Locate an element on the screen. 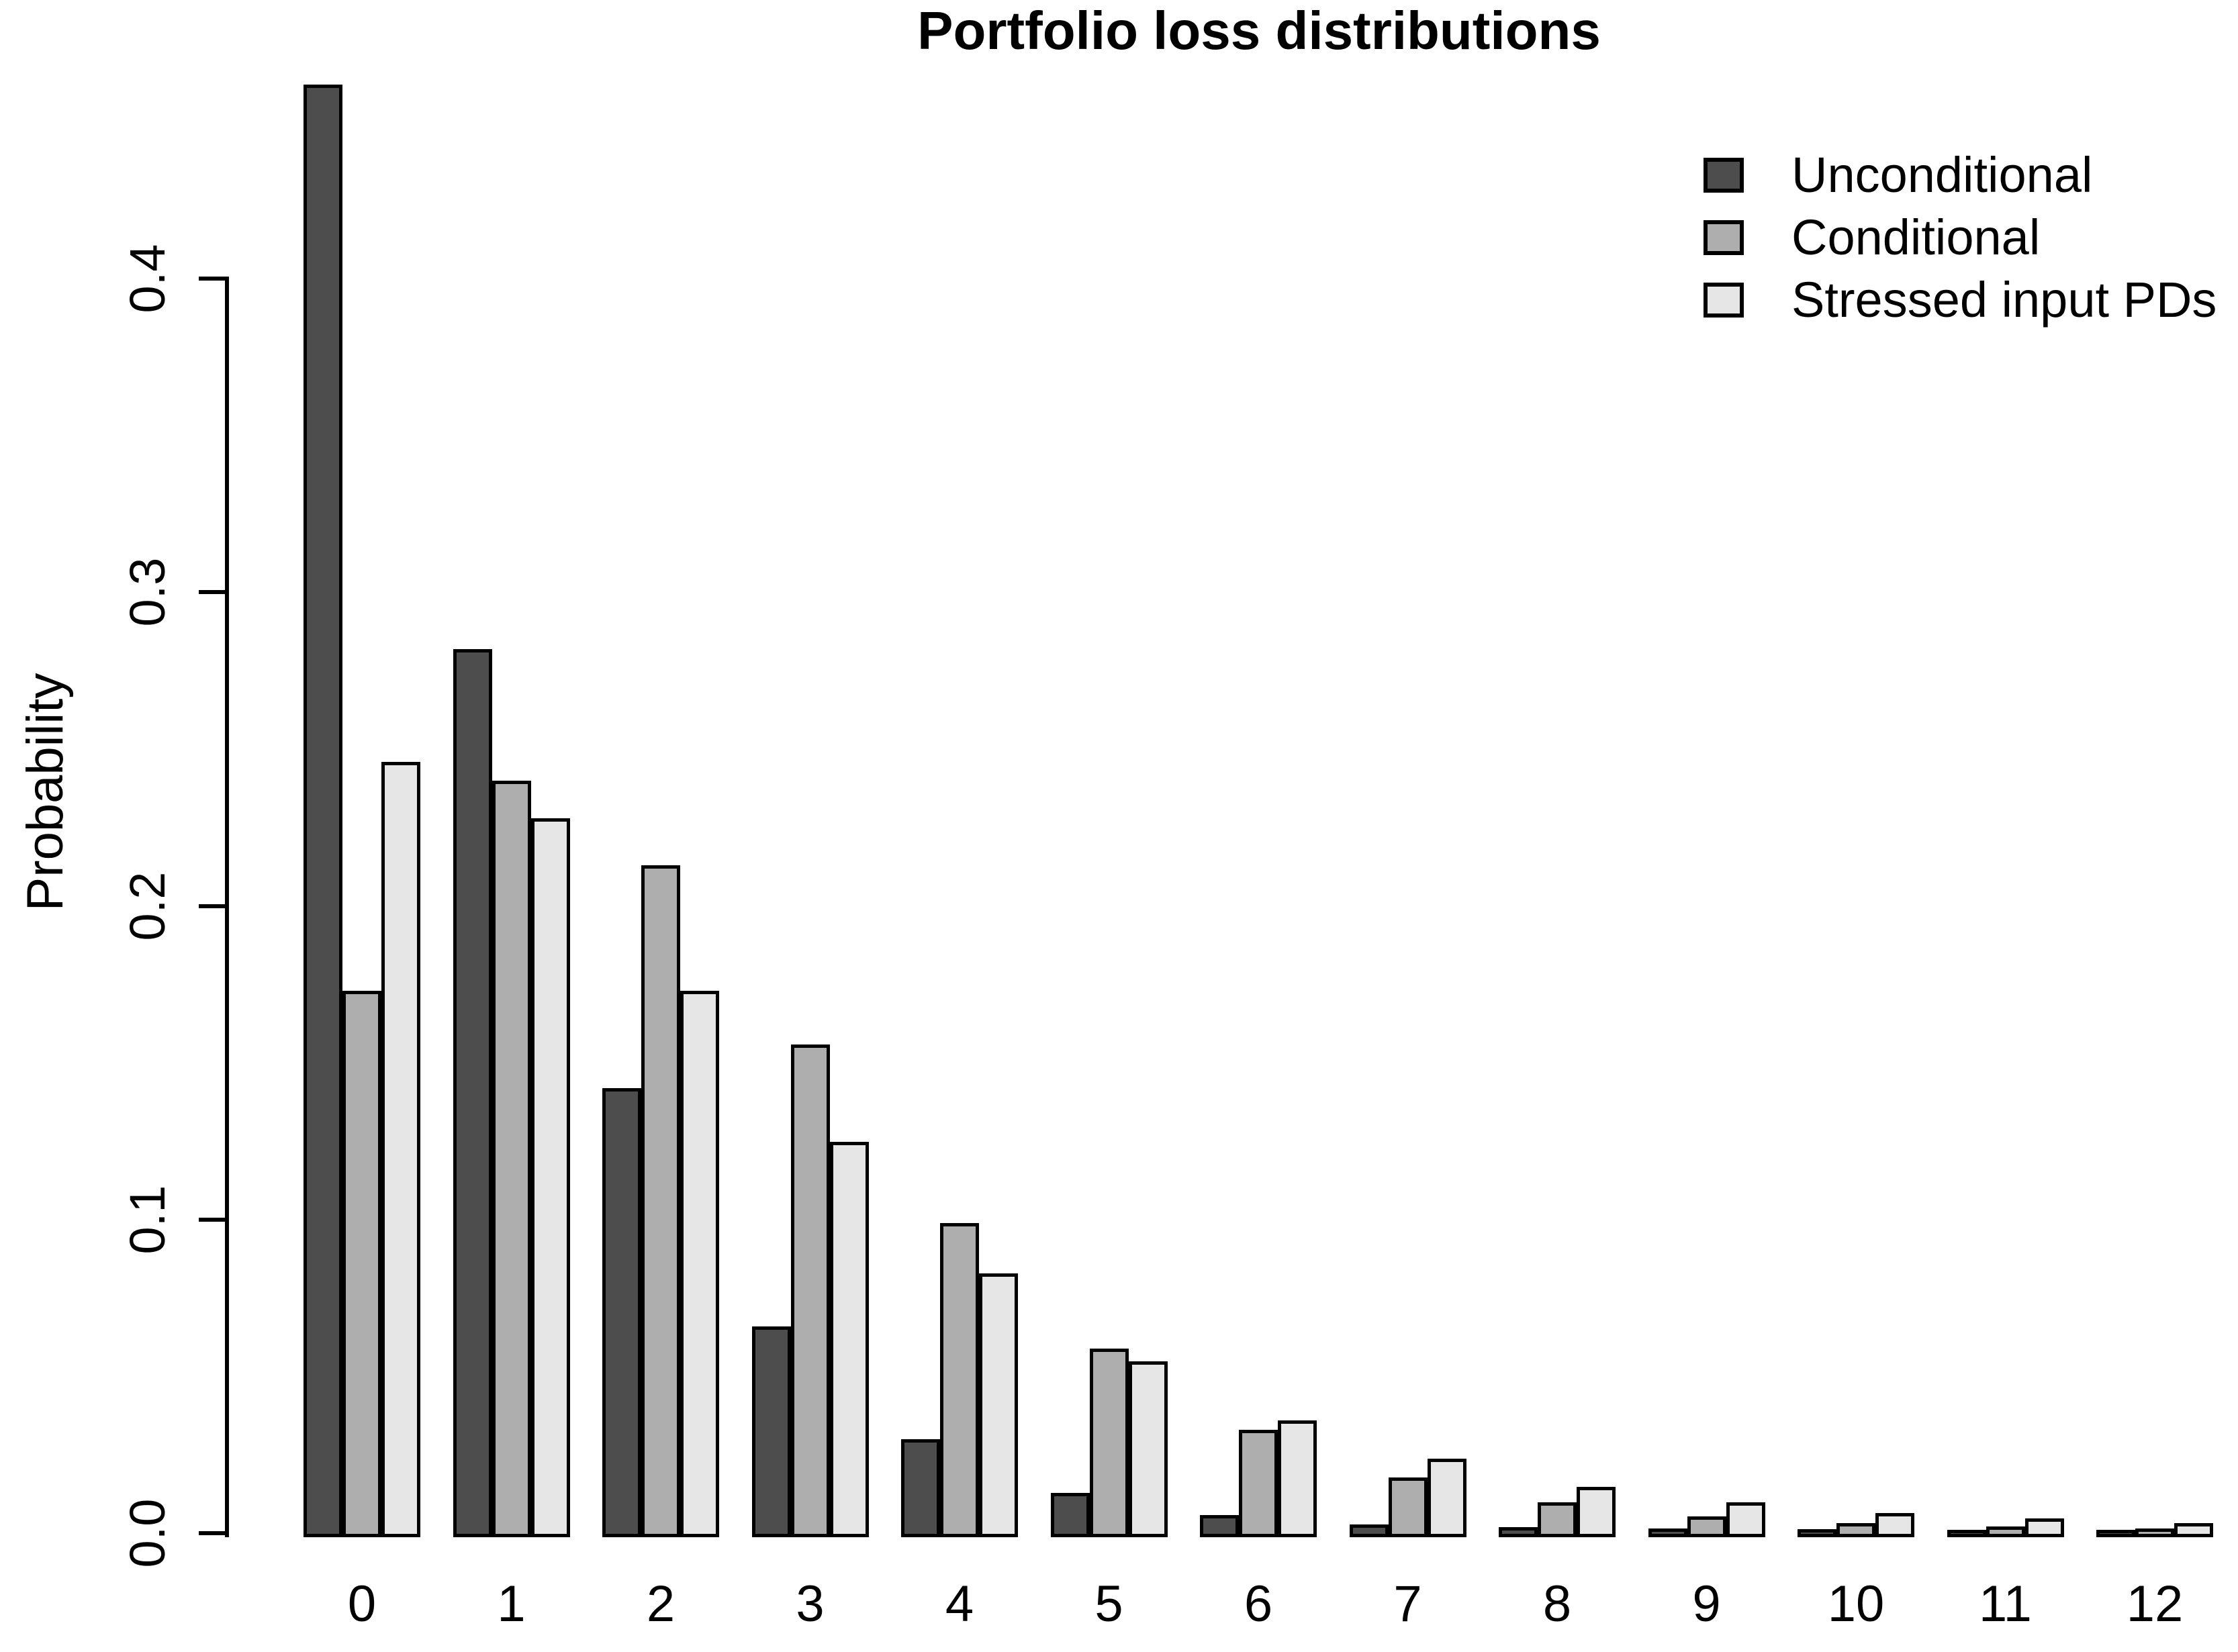  y-tick-label: 0.0 is located at coordinates (147, 1533).